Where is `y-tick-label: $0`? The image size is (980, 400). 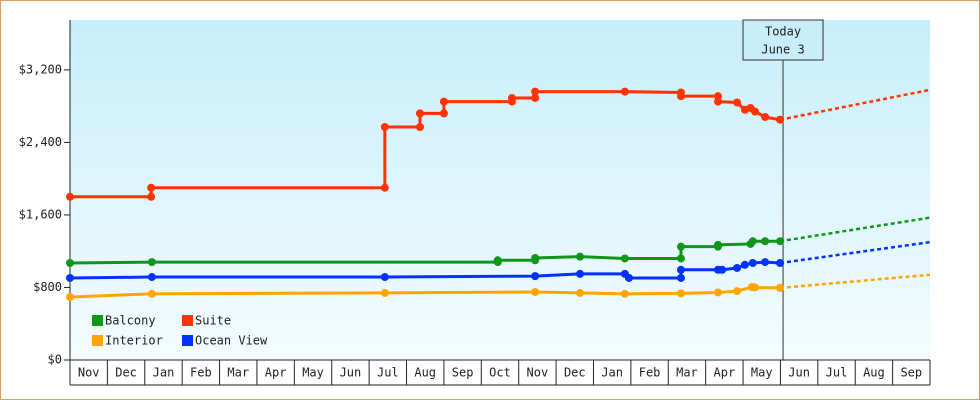 y-tick-label: $0 is located at coordinates (55, 360).